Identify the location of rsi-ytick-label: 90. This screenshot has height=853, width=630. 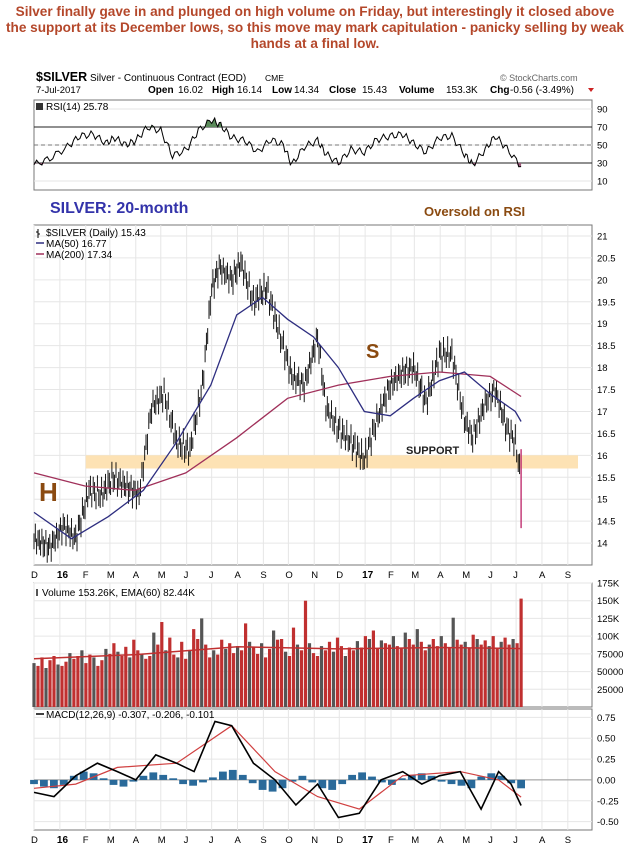
(602, 110).